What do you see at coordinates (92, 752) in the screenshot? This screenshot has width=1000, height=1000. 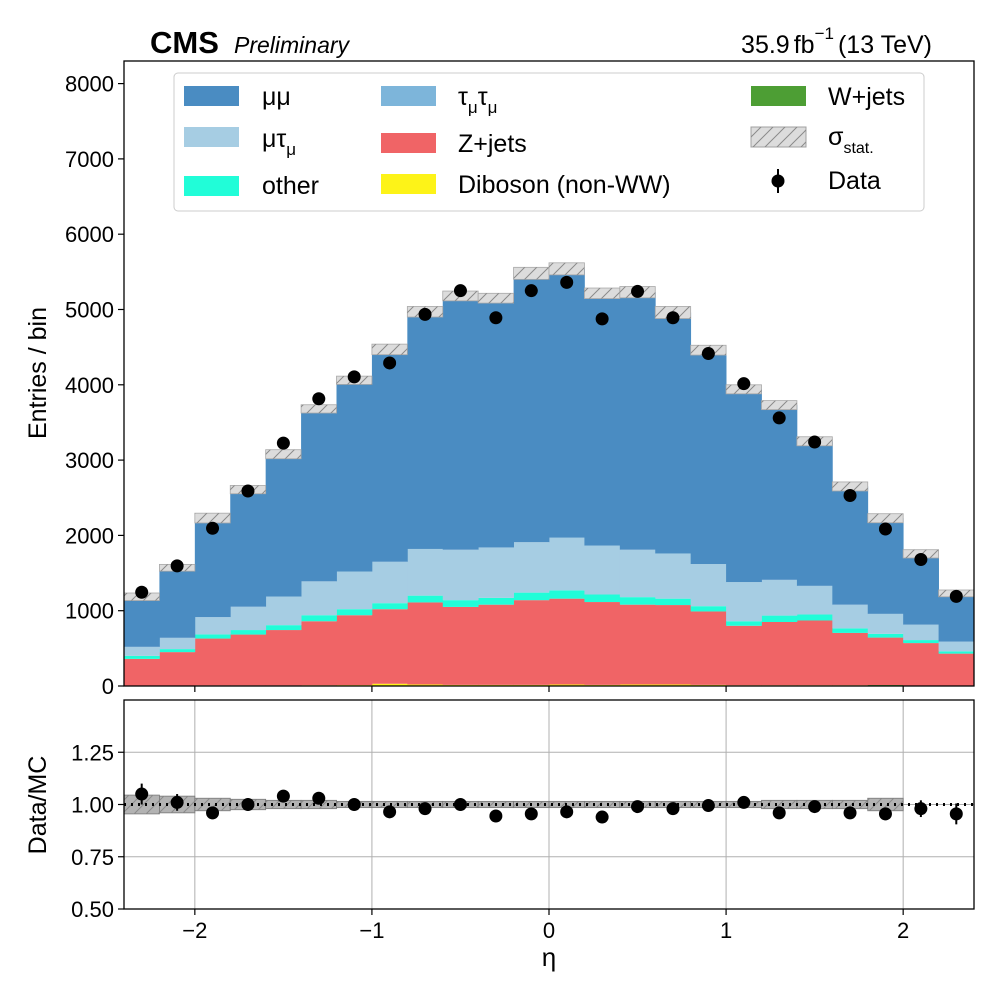 I see `ratio-ytick-label-3: 1.25` at bounding box center [92, 752].